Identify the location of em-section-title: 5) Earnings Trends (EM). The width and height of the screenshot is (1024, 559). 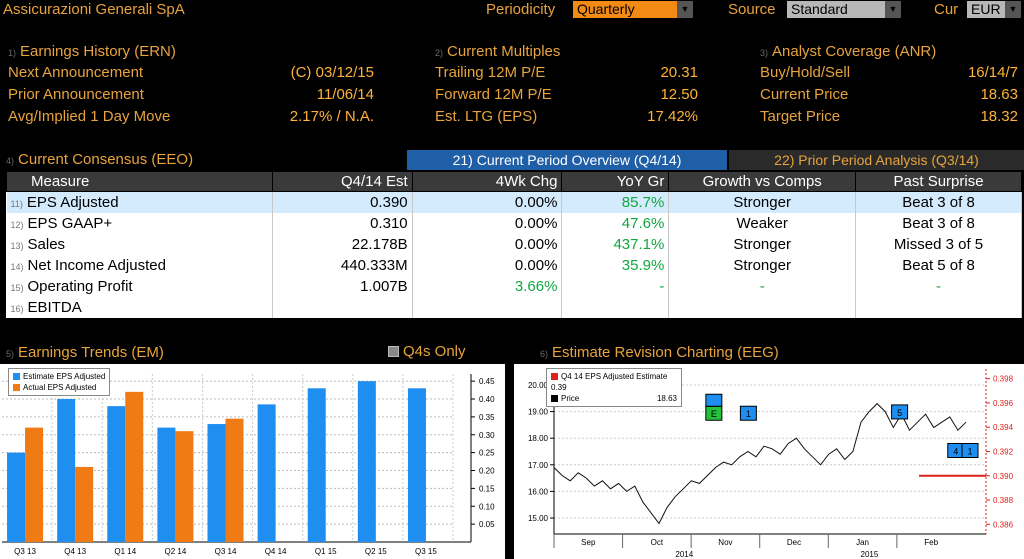
(85, 352).